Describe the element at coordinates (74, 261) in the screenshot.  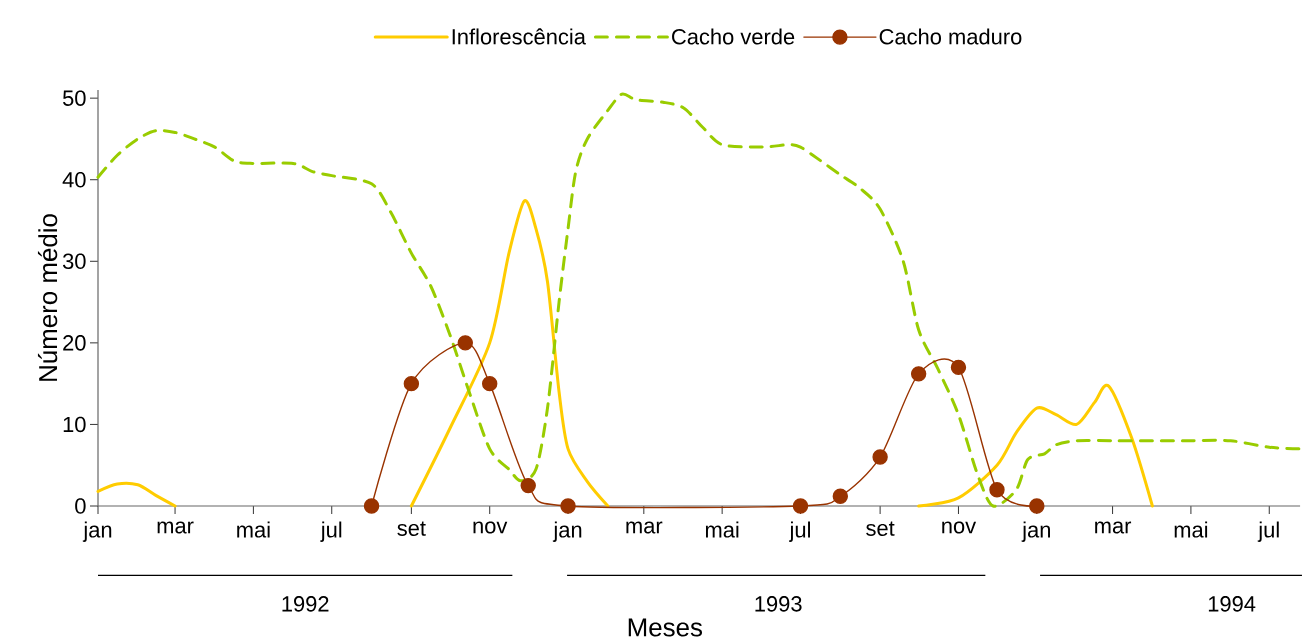
I see `y-tick-label: 30` at that location.